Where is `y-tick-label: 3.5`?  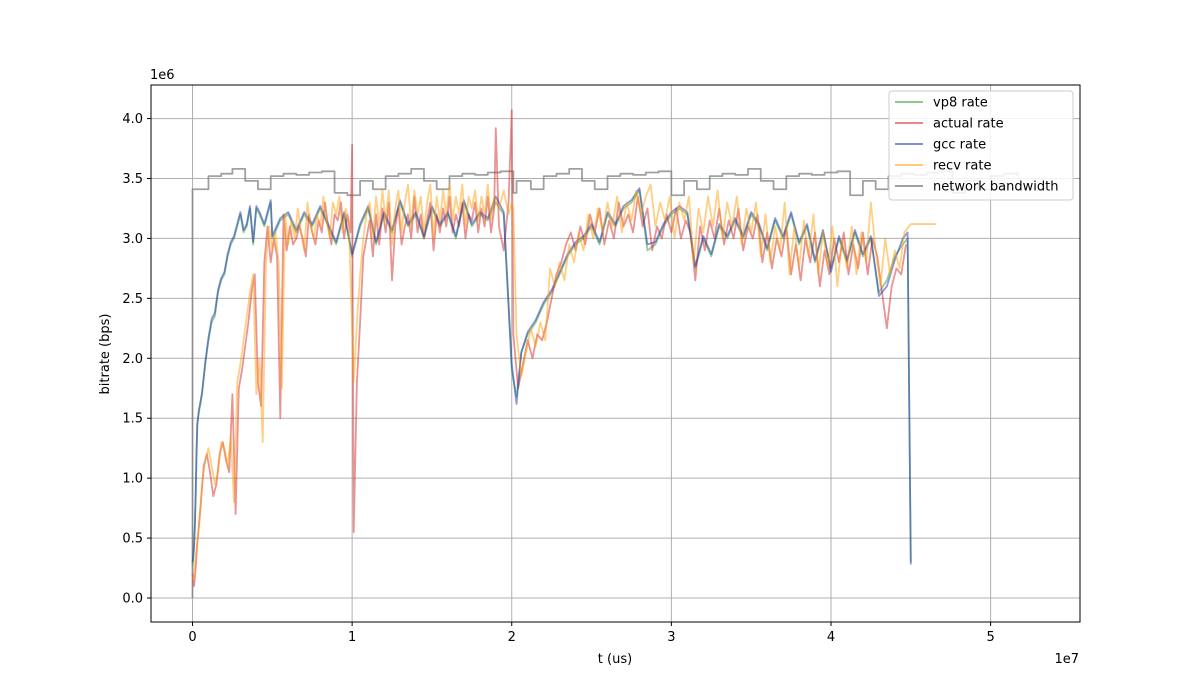
y-tick-label: 3.5 is located at coordinates (132, 179).